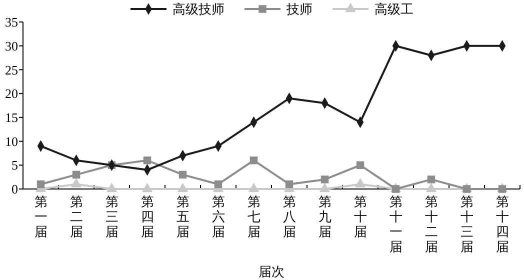 The image size is (524, 280). What do you see at coordinates (41, 216) in the screenshot?
I see `x-tick-label: 第一届` at bounding box center [41, 216].